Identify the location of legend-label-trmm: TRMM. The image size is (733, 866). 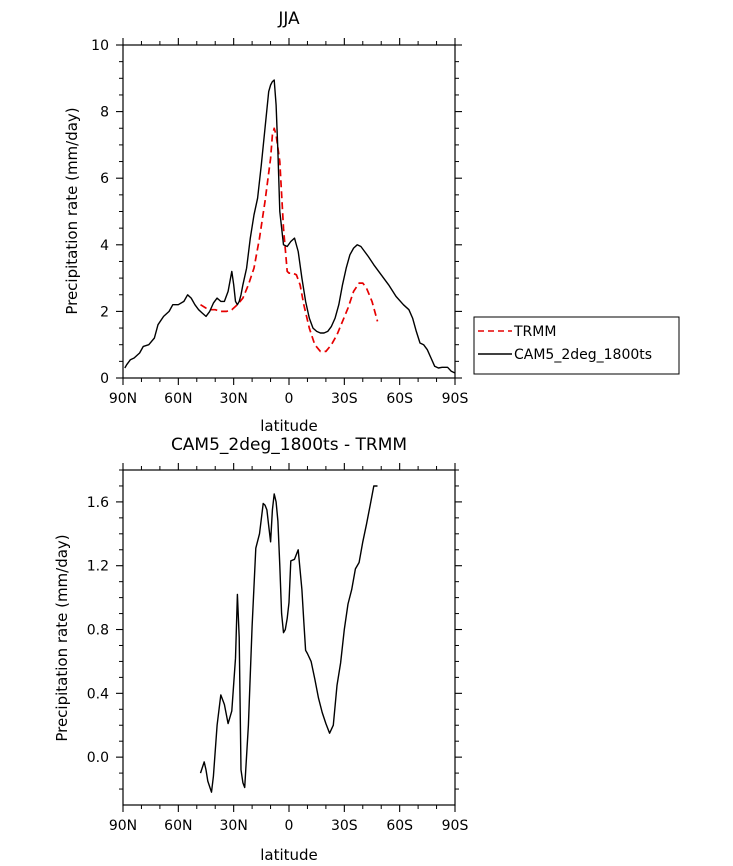
(534, 332).